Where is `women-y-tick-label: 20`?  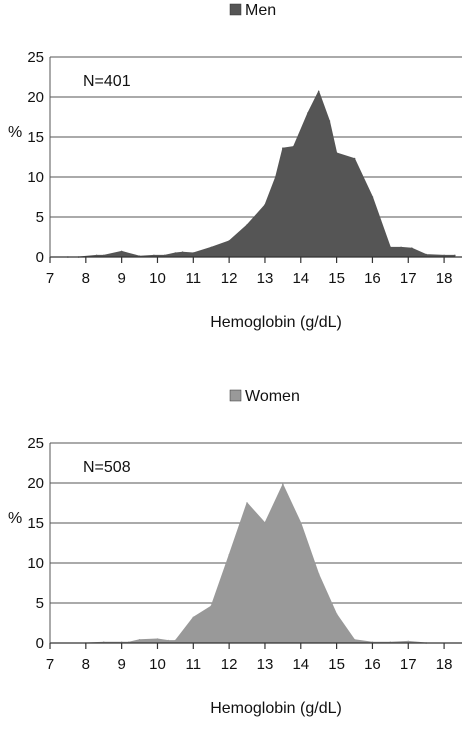 women-y-tick-label: 20 is located at coordinates (35, 483).